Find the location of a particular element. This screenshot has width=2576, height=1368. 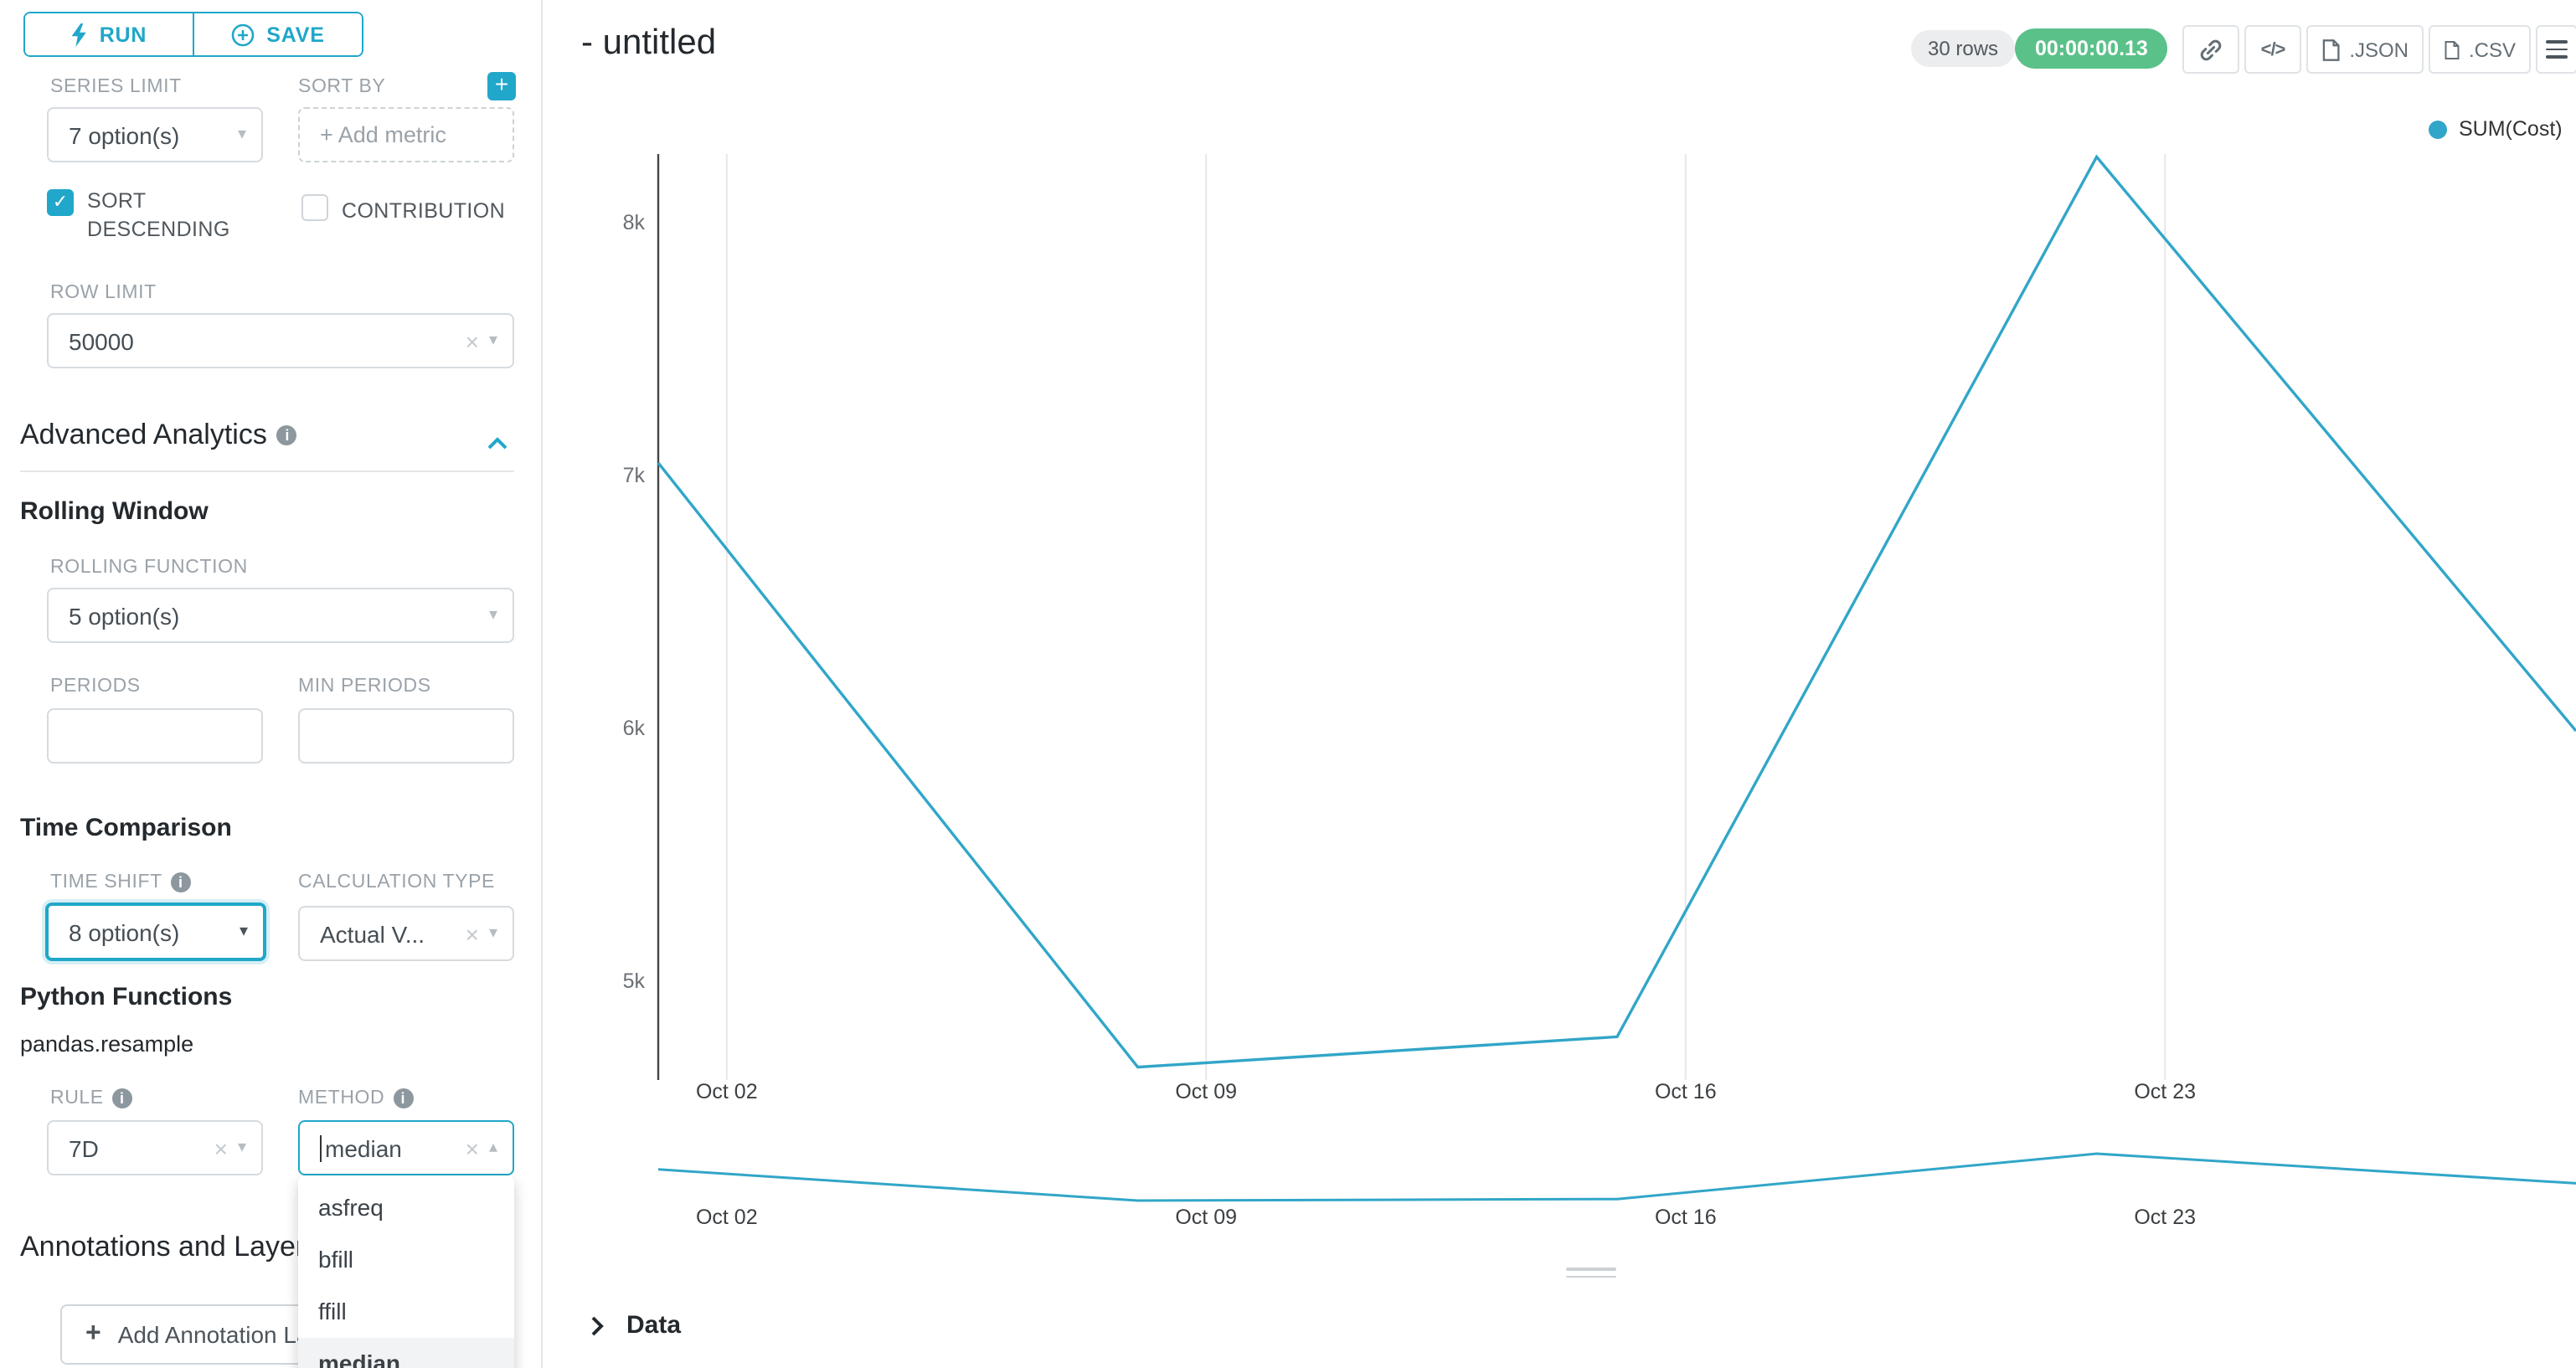

contribution-label: CONTRIBUTION is located at coordinates (424, 211).